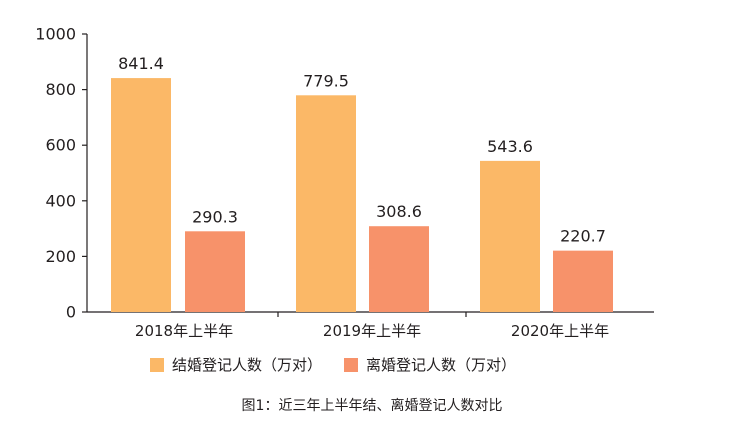  Describe the element at coordinates (157, 364) in the screenshot. I see `legend-swatch-marriage` at that location.